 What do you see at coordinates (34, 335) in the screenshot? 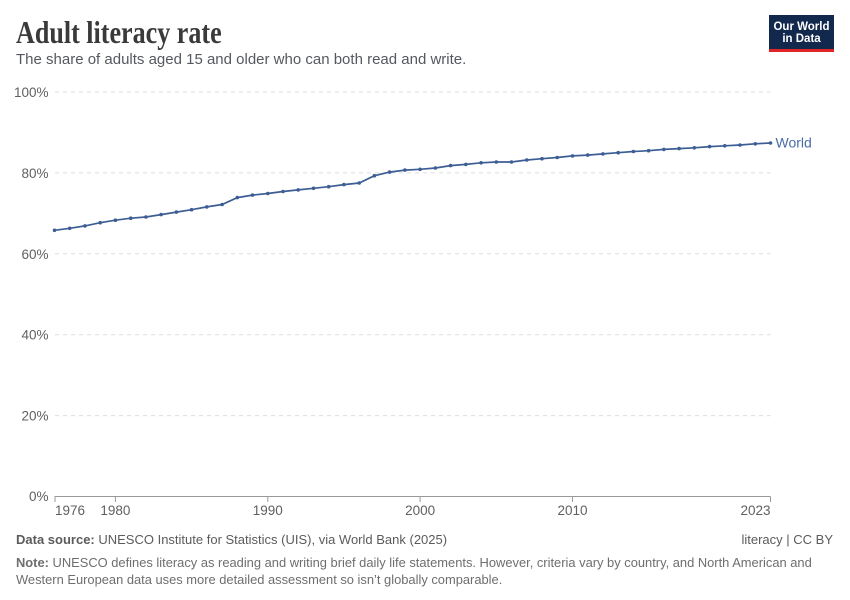
I see `svg-text: 40%` at bounding box center [34, 335].